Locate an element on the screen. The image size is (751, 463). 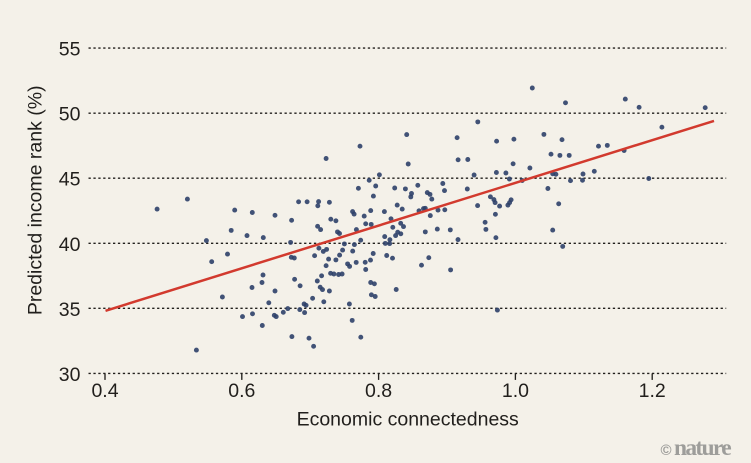
svg-text: 0.4 is located at coordinates (104, 391).